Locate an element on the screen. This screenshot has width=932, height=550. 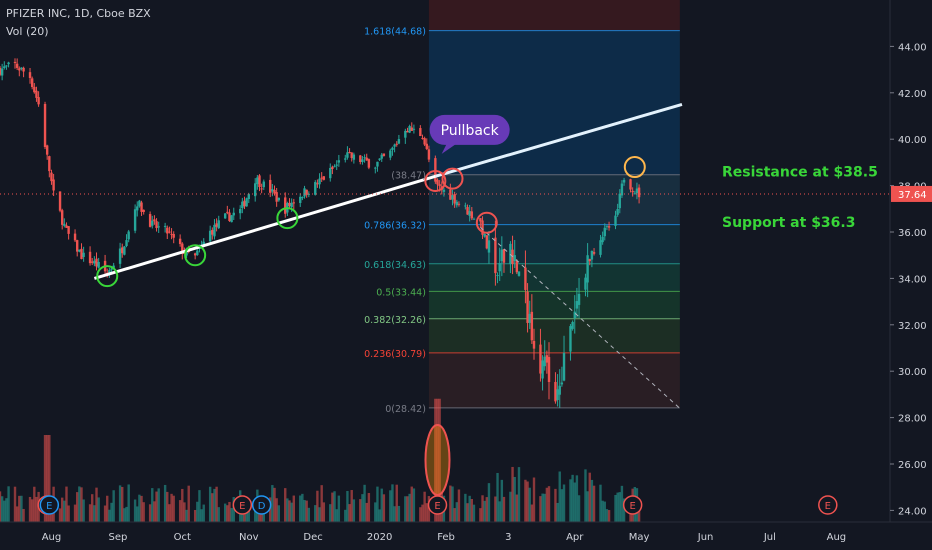
fib-zone-top is located at coordinates (554, 15).